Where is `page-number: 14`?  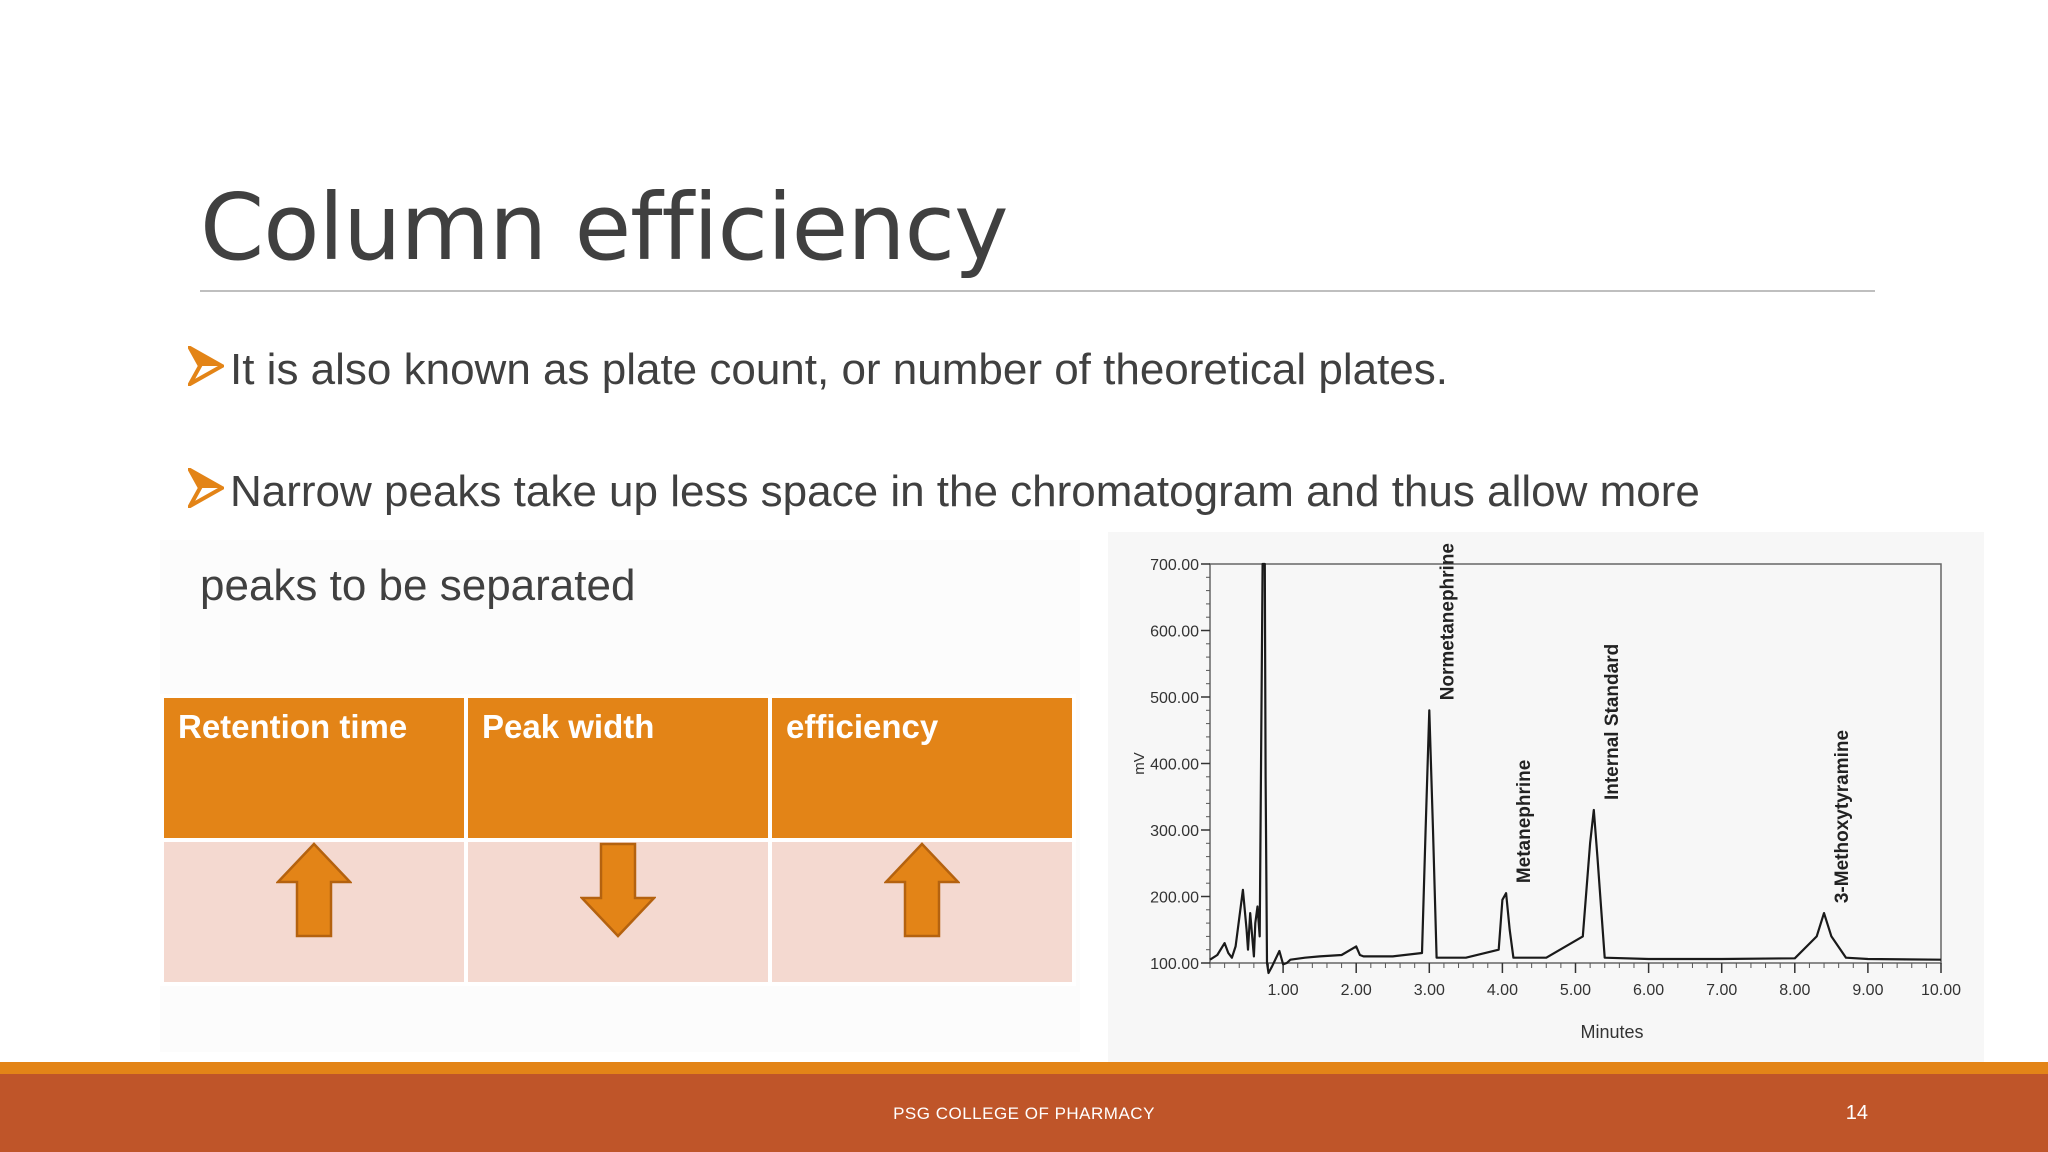
page-number: 14 is located at coordinates (1856, 1113).